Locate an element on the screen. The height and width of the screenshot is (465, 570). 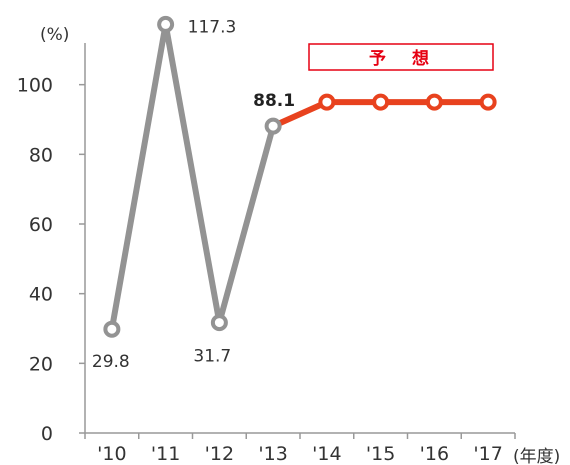
x-tick-label: '15 is located at coordinates (380, 454).